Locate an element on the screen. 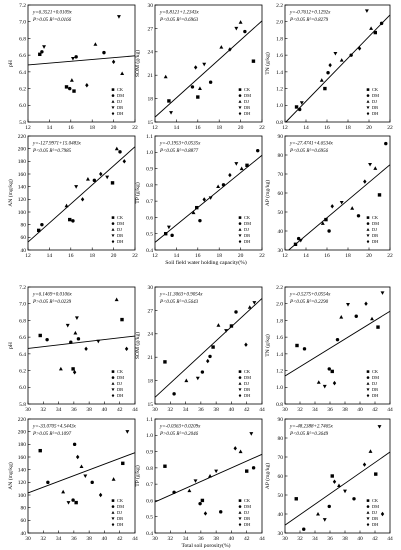  x-tick-label: 18 is located at coordinates (92, 128).